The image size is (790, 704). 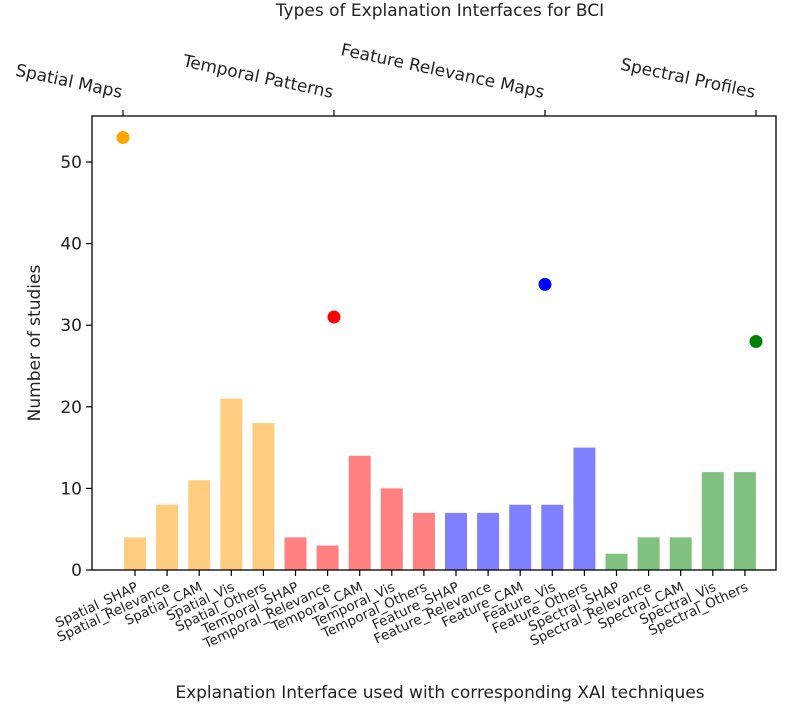 I want to click on chart-title: Types of Explanation Interfaces for BCI, so click(x=439, y=11).